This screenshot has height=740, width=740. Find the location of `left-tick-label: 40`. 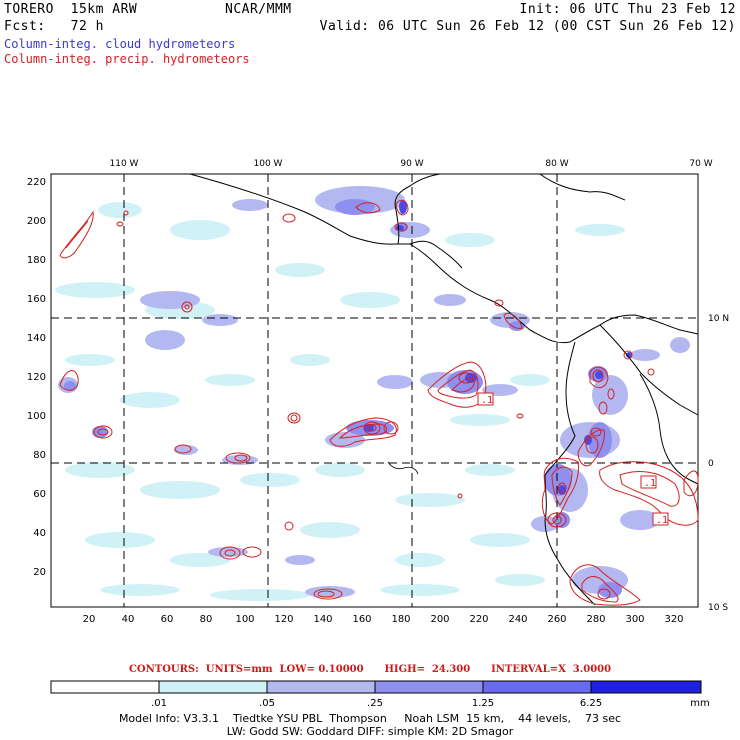

left-tick-label: 40 is located at coordinates (39, 533).